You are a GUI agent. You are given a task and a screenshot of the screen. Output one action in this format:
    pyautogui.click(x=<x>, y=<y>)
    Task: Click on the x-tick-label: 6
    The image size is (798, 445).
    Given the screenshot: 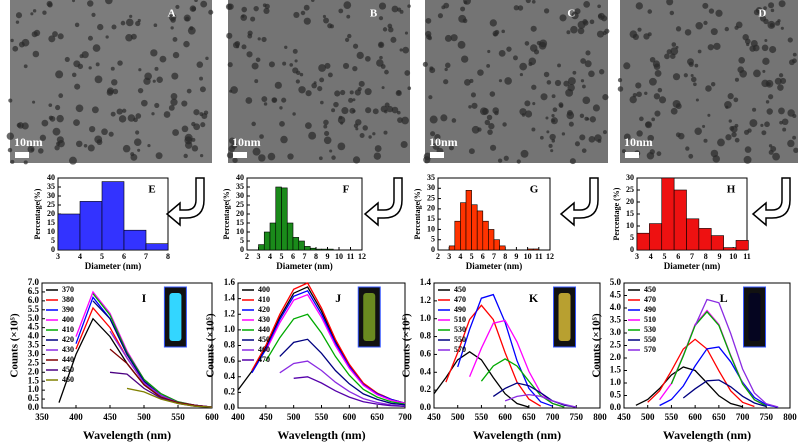 What is the action you would take?
    pyautogui.click(x=124, y=256)
    